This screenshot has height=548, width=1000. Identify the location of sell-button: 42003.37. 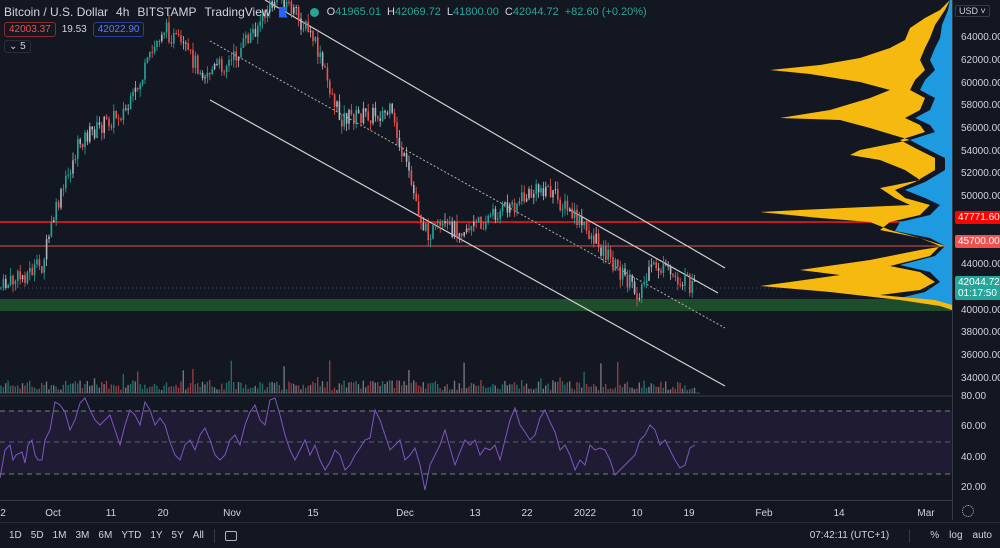
(30, 29).